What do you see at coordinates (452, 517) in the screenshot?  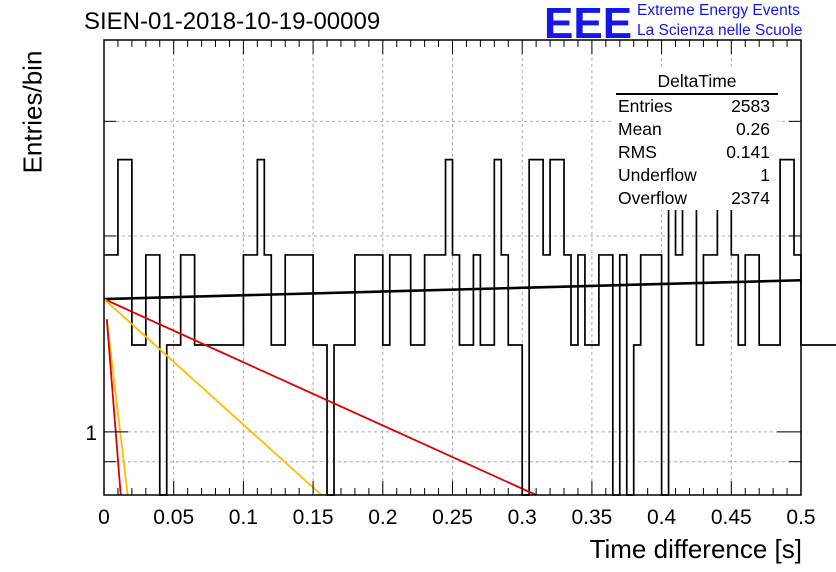 I see `x-tick-label: 0.25` at bounding box center [452, 517].